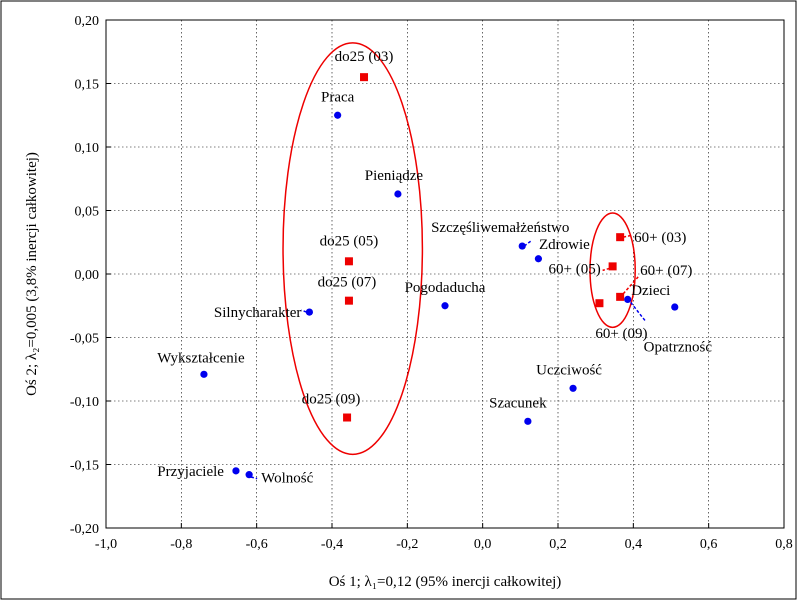  I want to click on y-tick-label: 0,20, so click(87, 21).